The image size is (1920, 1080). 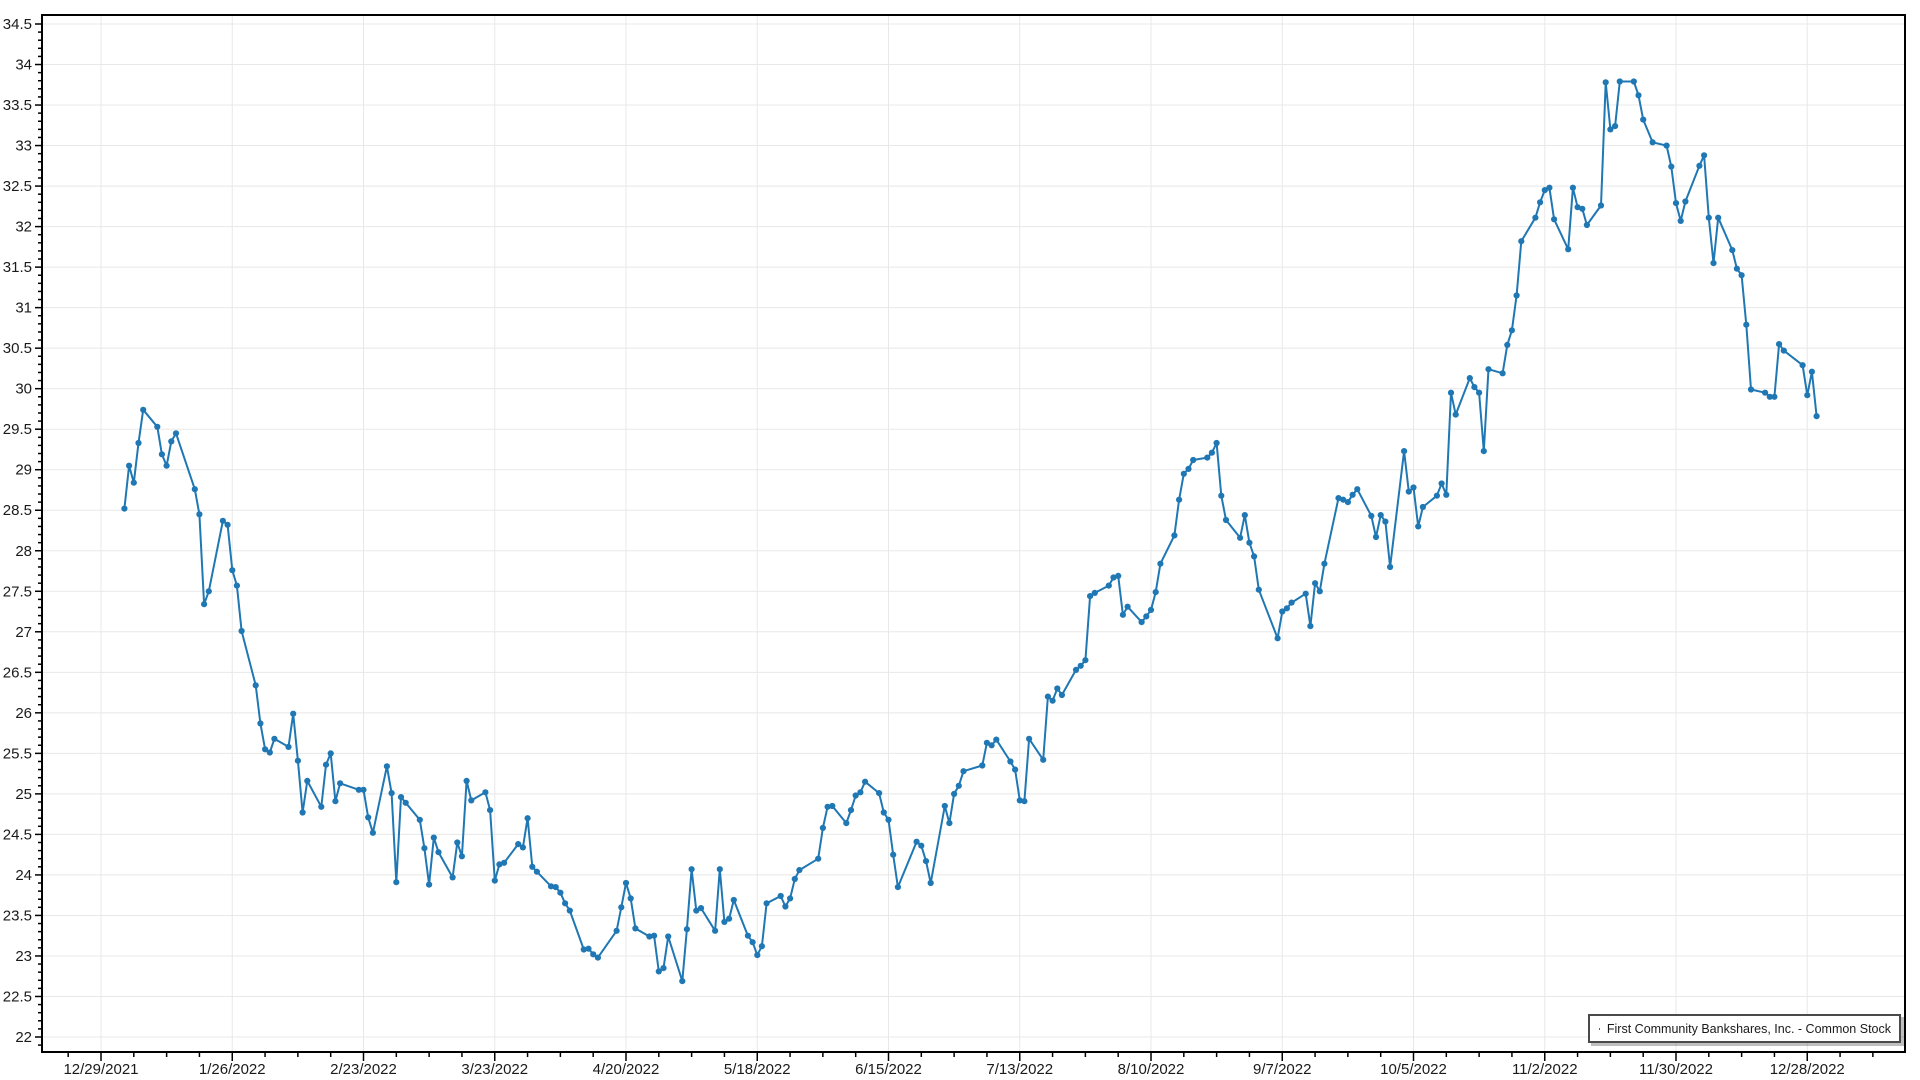 I want to click on x-tick-label: 9/7/2022, so click(x=1282, y=1069).